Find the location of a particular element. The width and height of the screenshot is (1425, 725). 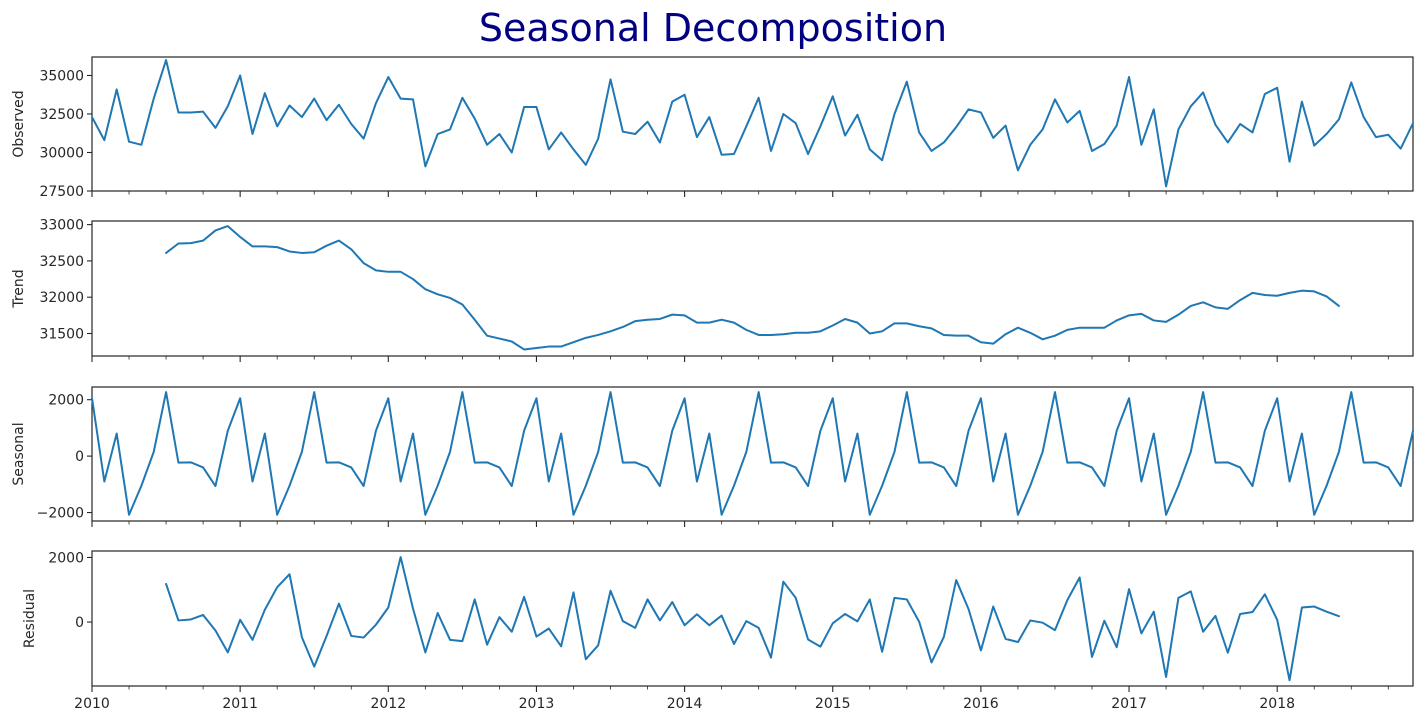

xtick-label-2018: 2018 is located at coordinates (1277, 704).